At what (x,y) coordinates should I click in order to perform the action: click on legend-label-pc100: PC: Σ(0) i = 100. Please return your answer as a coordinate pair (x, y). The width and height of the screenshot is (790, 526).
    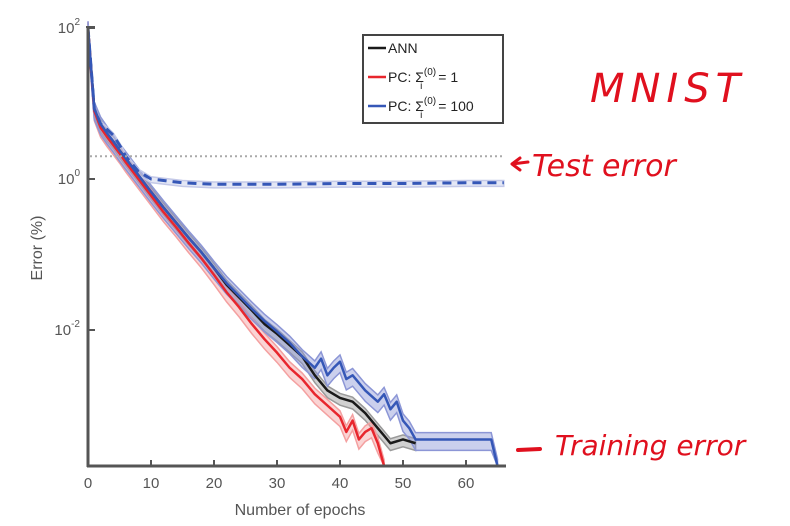
    Looking at the image, I should click on (431, 108).